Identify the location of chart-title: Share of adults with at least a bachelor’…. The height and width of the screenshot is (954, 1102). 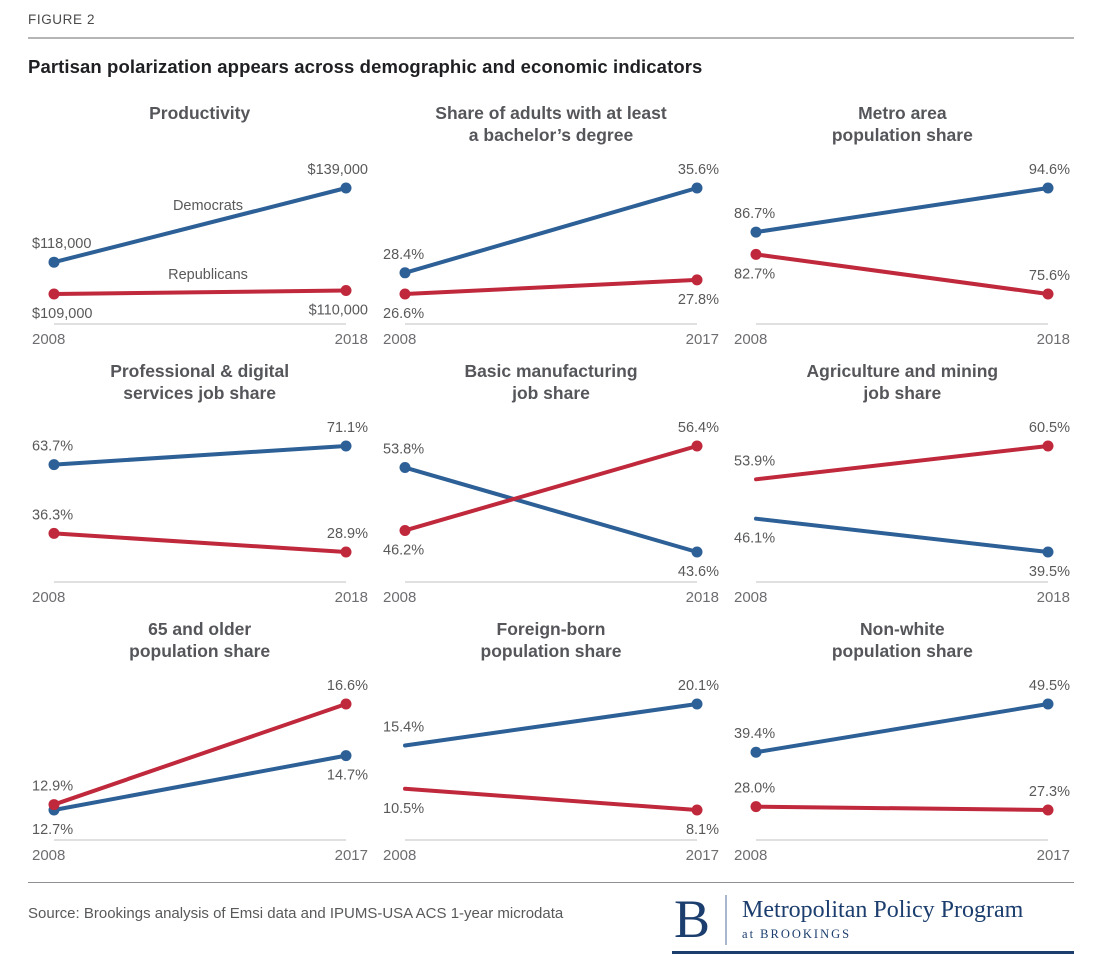
(550, 127).